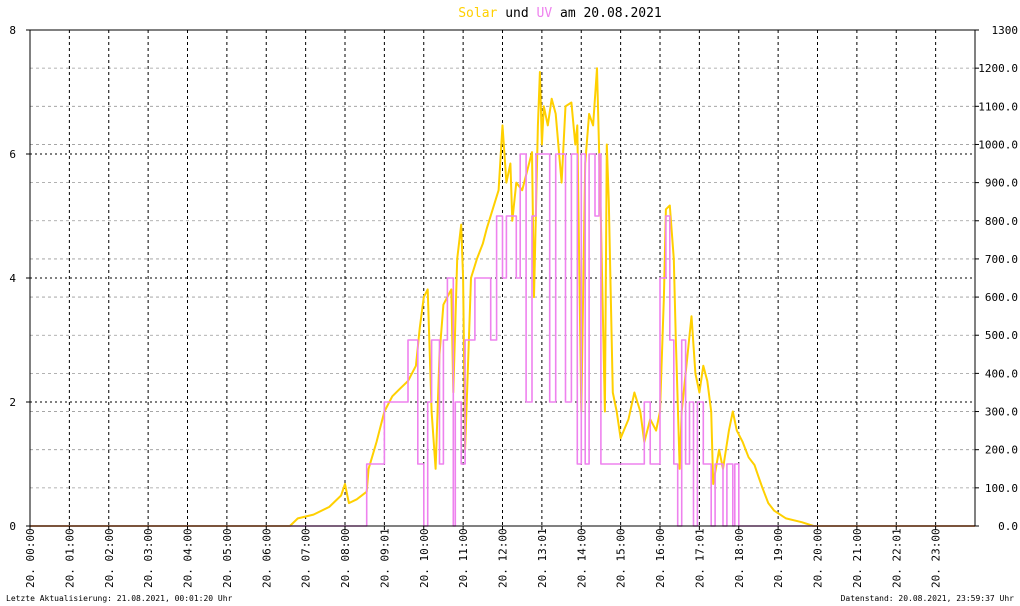  Describe the element at coordinates (1001, 373) in the screenshot. I see `right-axis-tick-label: 400.0` at that location.